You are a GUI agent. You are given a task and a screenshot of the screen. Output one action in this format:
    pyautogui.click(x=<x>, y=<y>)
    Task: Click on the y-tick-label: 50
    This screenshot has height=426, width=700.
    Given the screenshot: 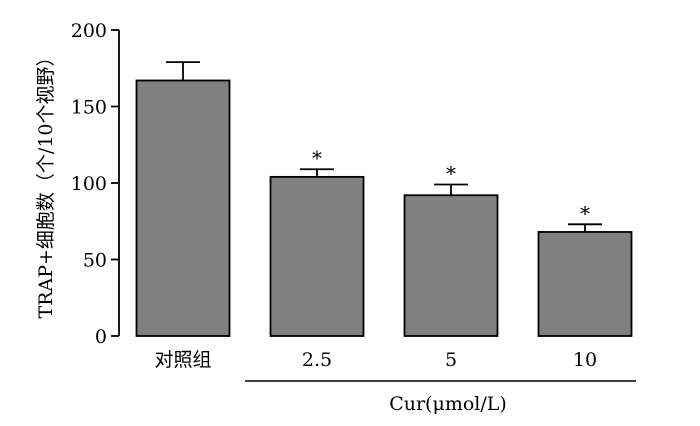 What is the action you would take?
    pyautogui.click(x=95, y=261)
    